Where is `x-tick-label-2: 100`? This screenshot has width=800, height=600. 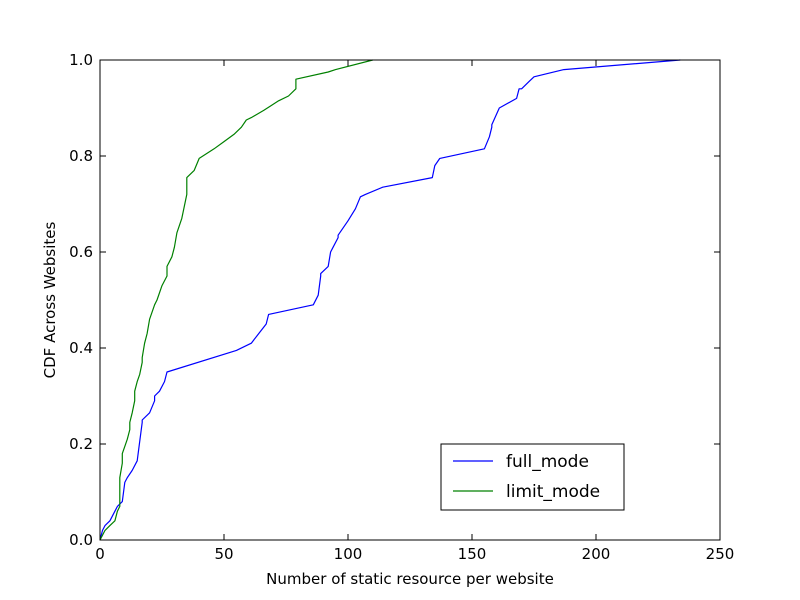
x-tick-label-2: 100 is located at coordinates (348, 554).